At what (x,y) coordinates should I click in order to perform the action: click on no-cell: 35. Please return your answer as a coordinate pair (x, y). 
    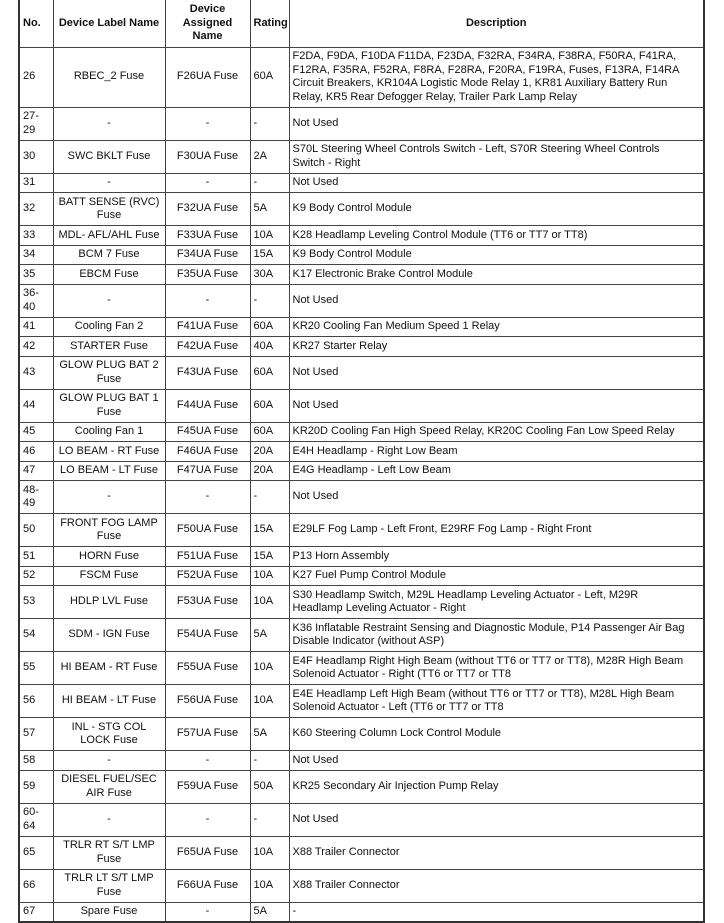
    Looking at the image, I should click on (36, 274).